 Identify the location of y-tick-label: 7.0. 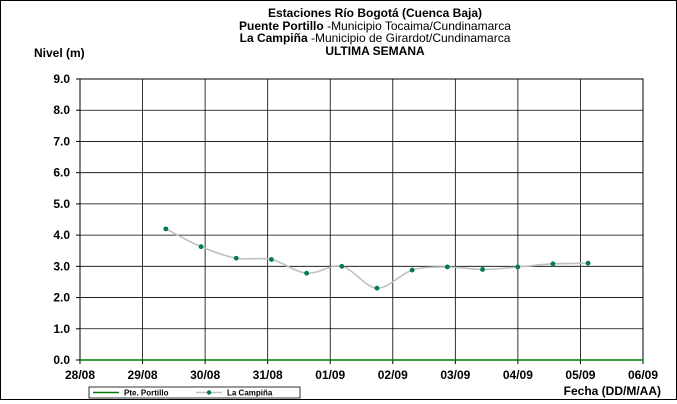
(61, 141).